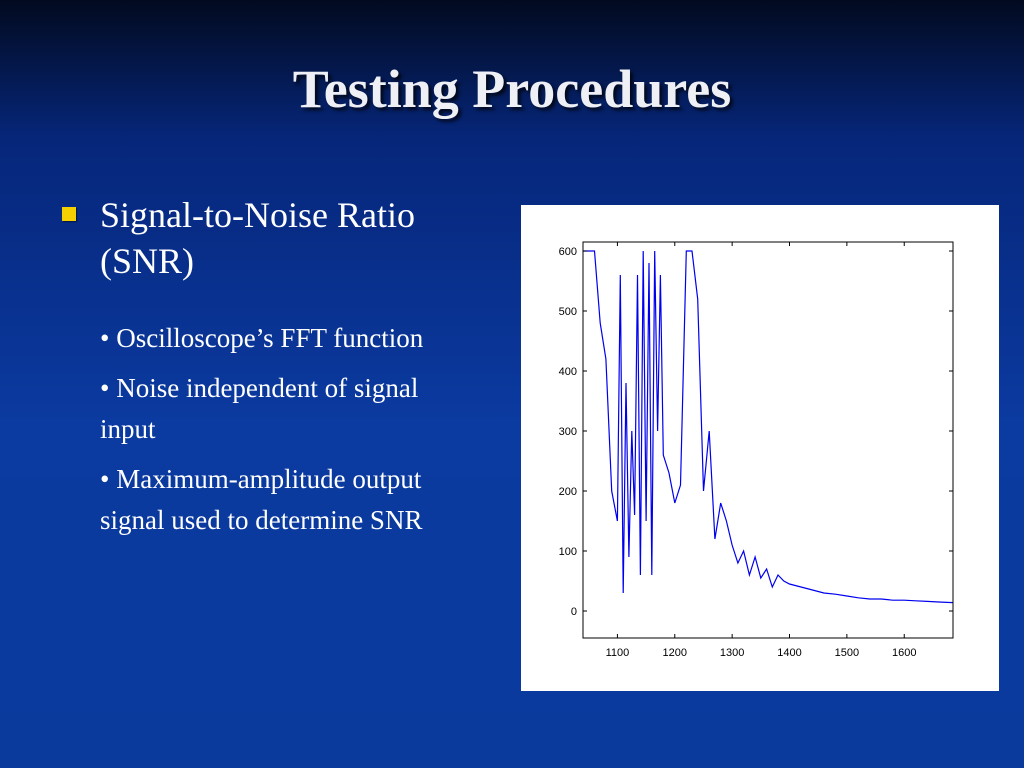 This screenshot has height=768, width=1024. Describe the element at coordinates (568, 372) in the screenshot. I see `y-tick-label: 400` at that location.